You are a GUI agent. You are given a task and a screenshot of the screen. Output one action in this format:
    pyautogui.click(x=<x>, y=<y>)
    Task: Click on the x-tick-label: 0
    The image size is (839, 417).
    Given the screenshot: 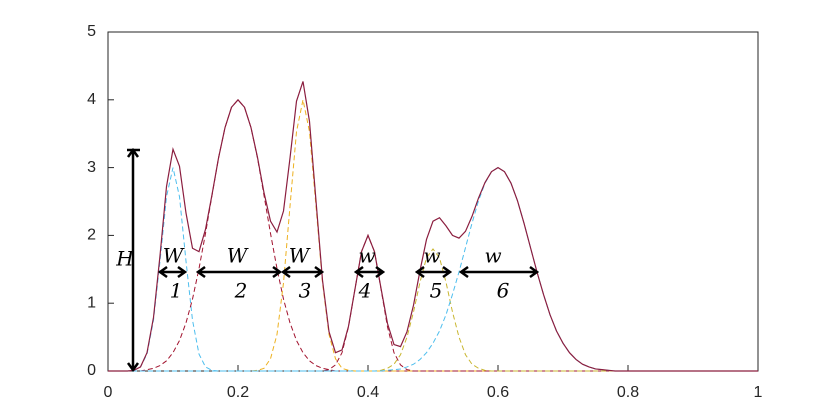 What is the action you would take?
    pyautogui.click(x=108, y=392)
    